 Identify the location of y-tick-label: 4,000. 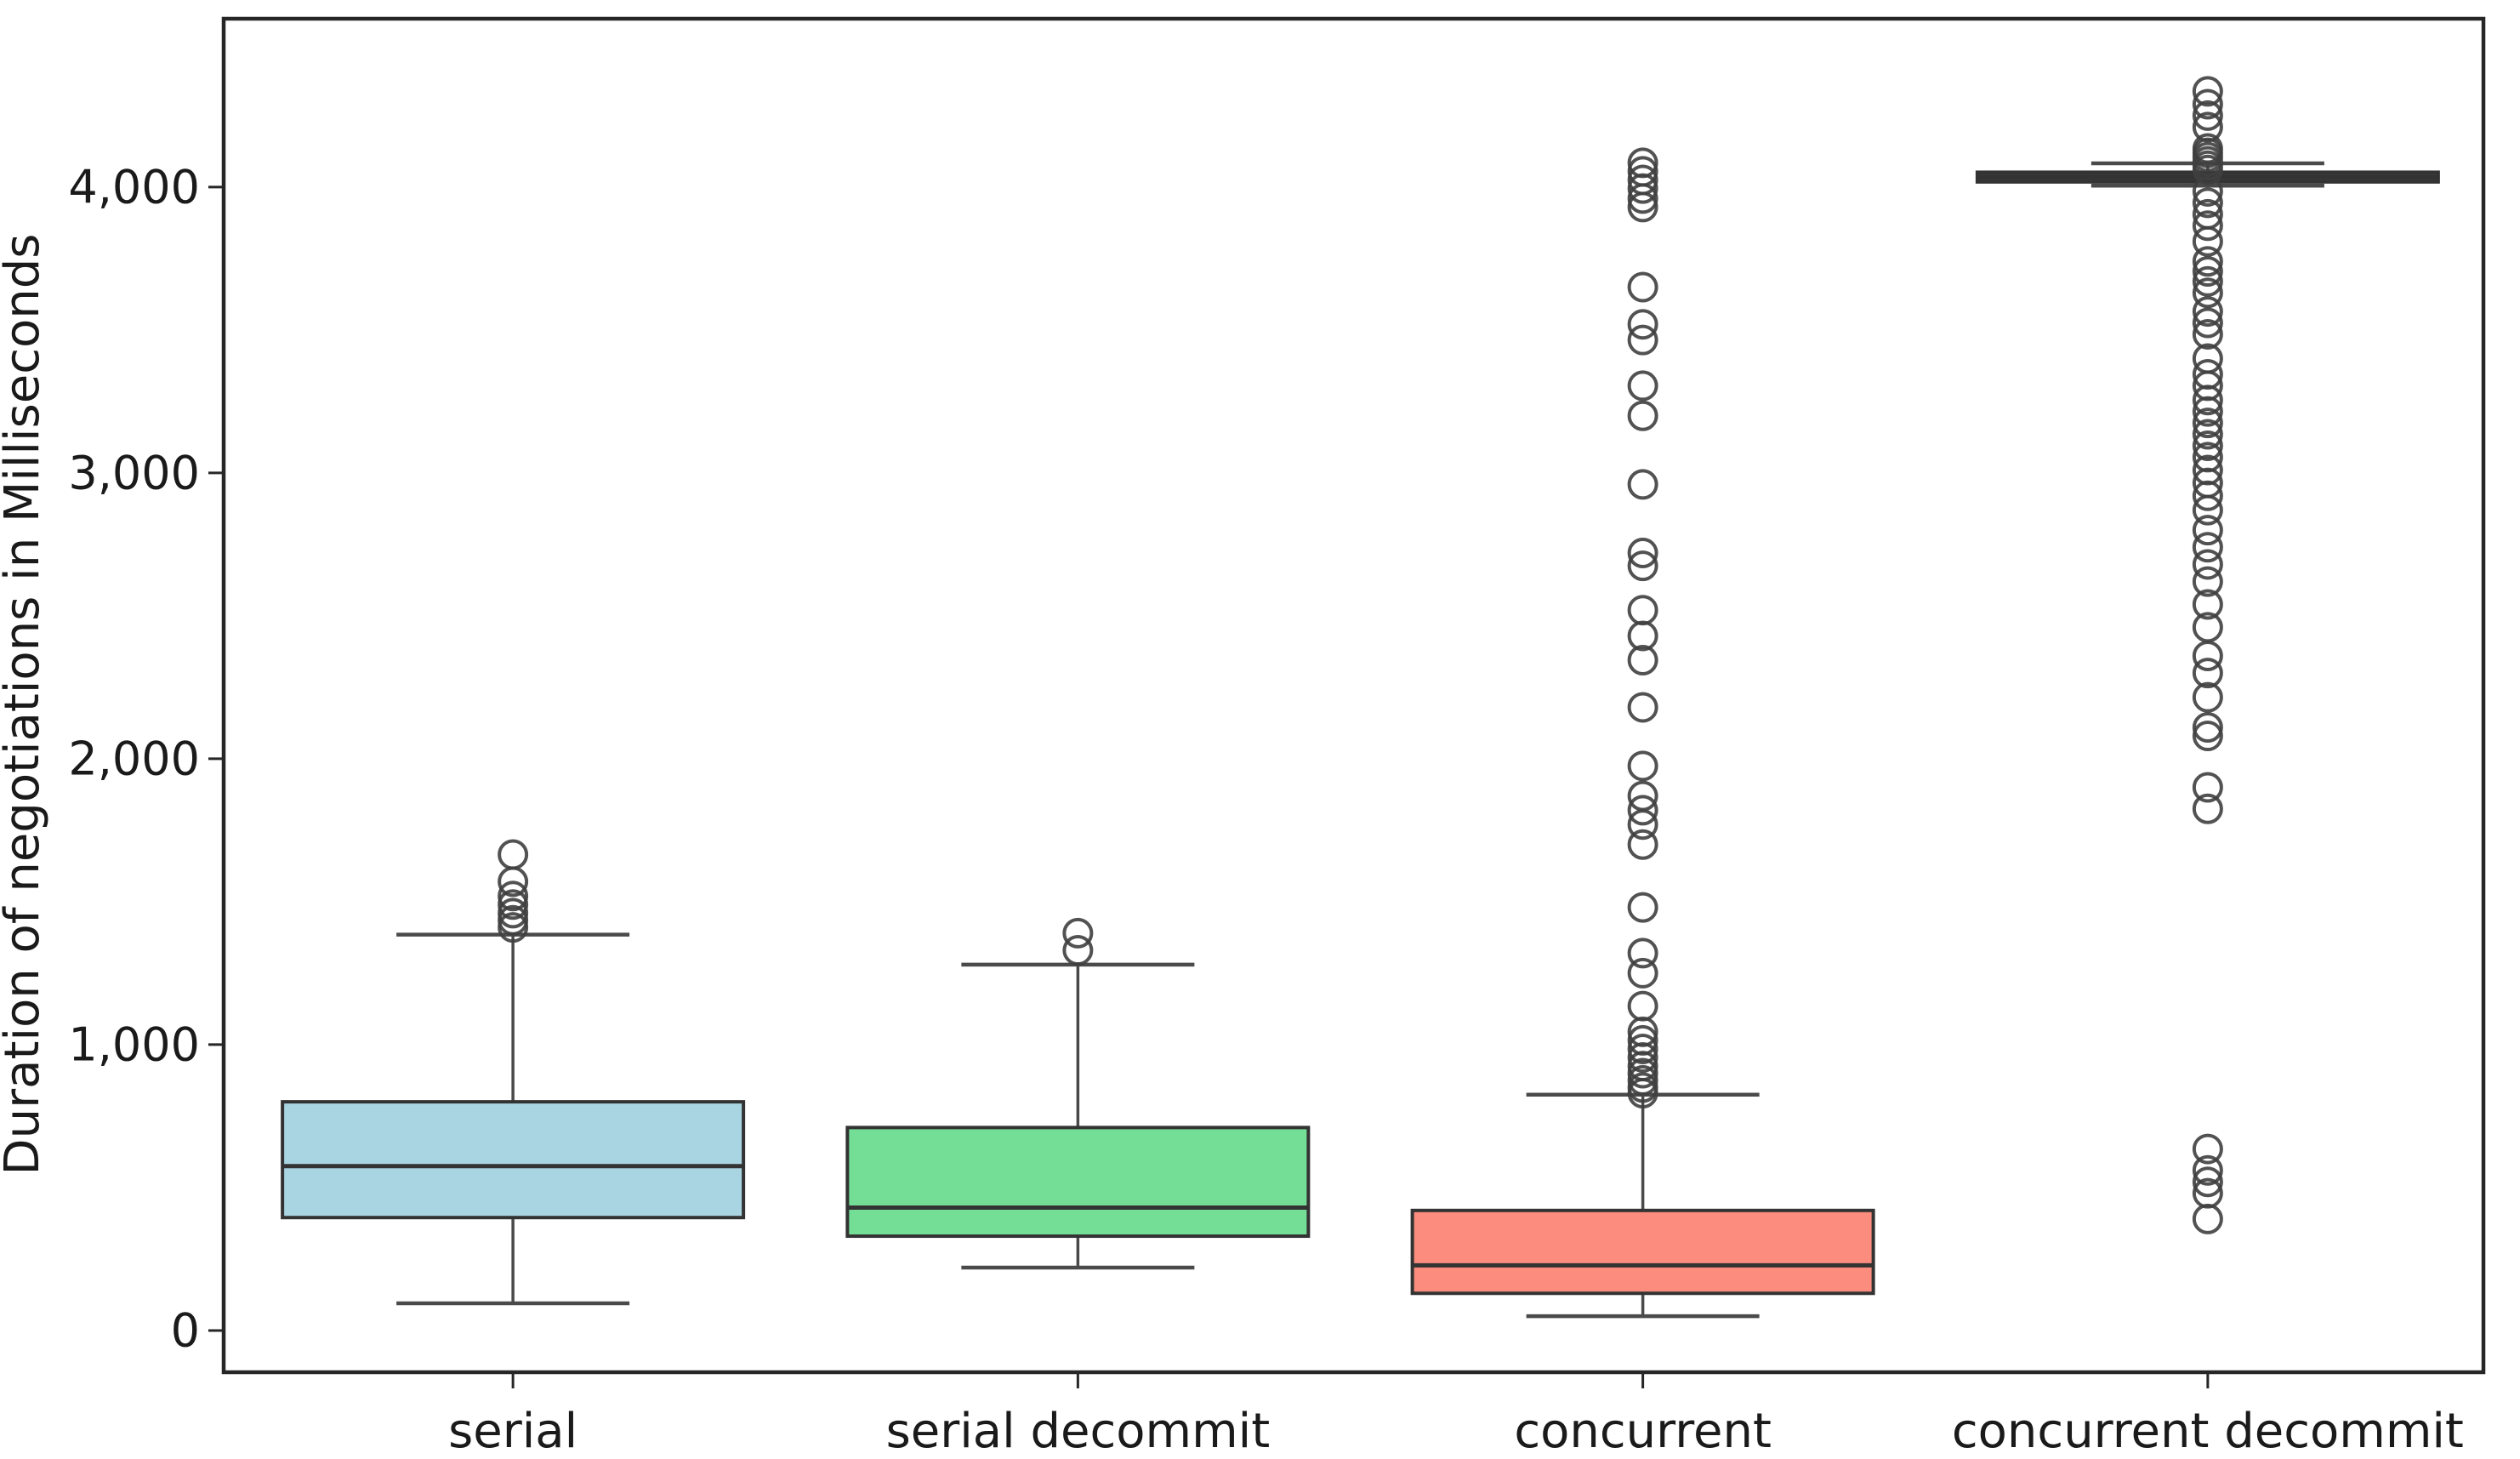
(134, 187).